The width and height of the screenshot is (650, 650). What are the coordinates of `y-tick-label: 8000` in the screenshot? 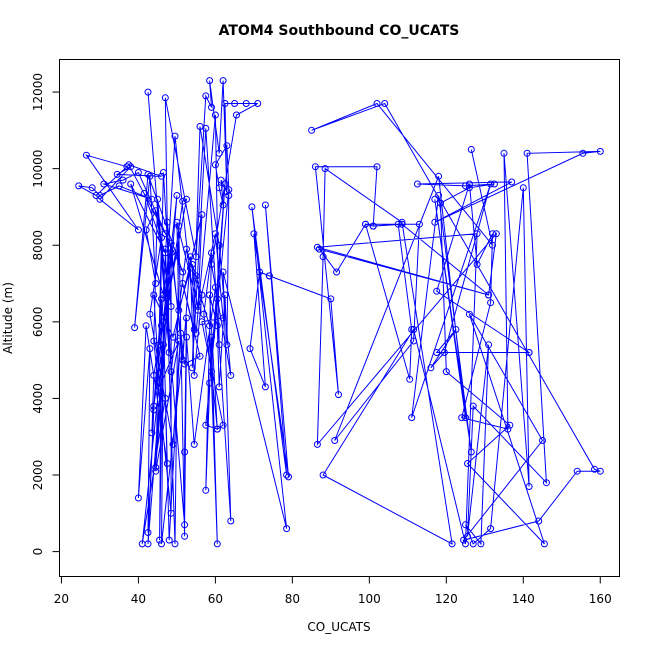 It's located at (38, 245).